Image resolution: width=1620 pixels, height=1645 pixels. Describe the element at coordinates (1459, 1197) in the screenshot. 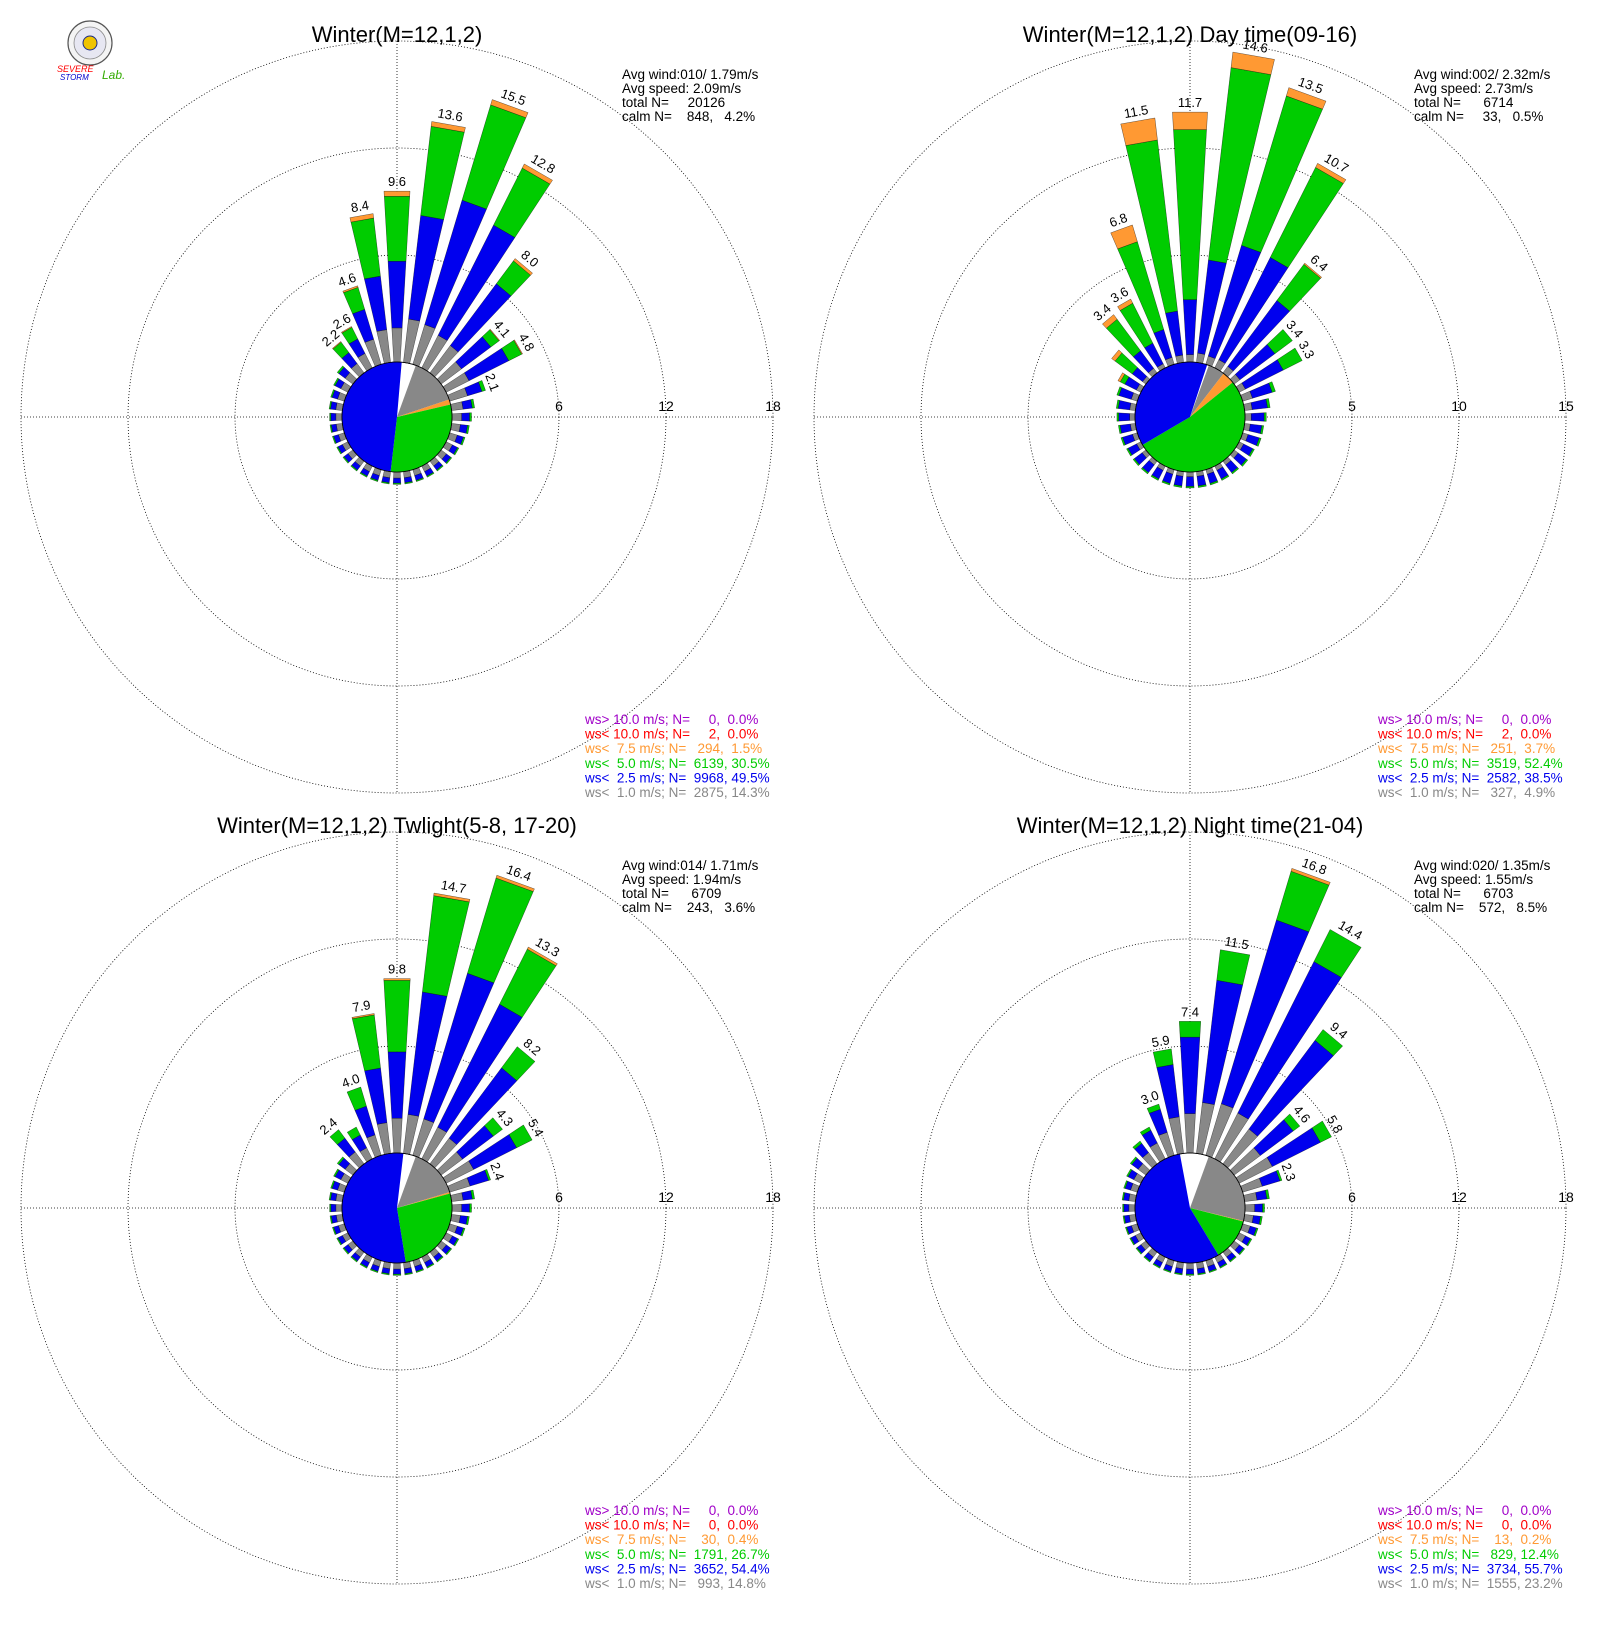

I see `ring-label: 12` at that location.